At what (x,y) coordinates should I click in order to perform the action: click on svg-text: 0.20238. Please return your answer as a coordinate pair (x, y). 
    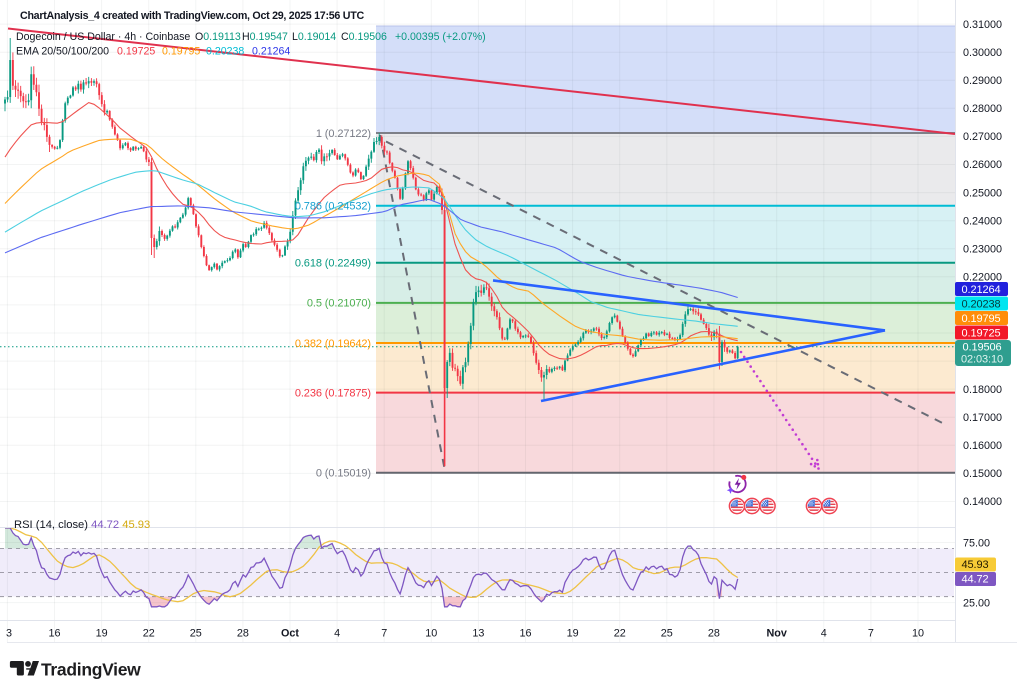
    Looking at the image, I should click on (980, 304).